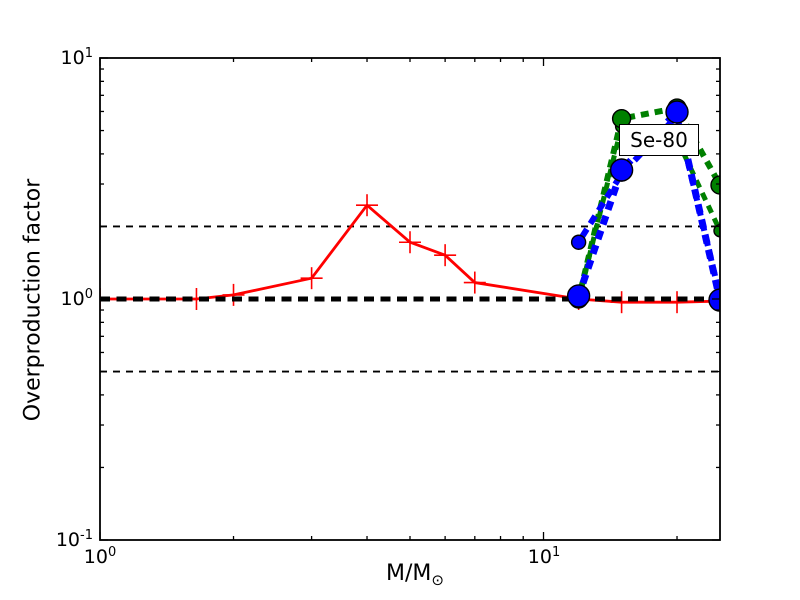  Describe the element at coordinates (33, 300) in the screenshot. I see `y-axis-label: Overproduction factor` at that location.